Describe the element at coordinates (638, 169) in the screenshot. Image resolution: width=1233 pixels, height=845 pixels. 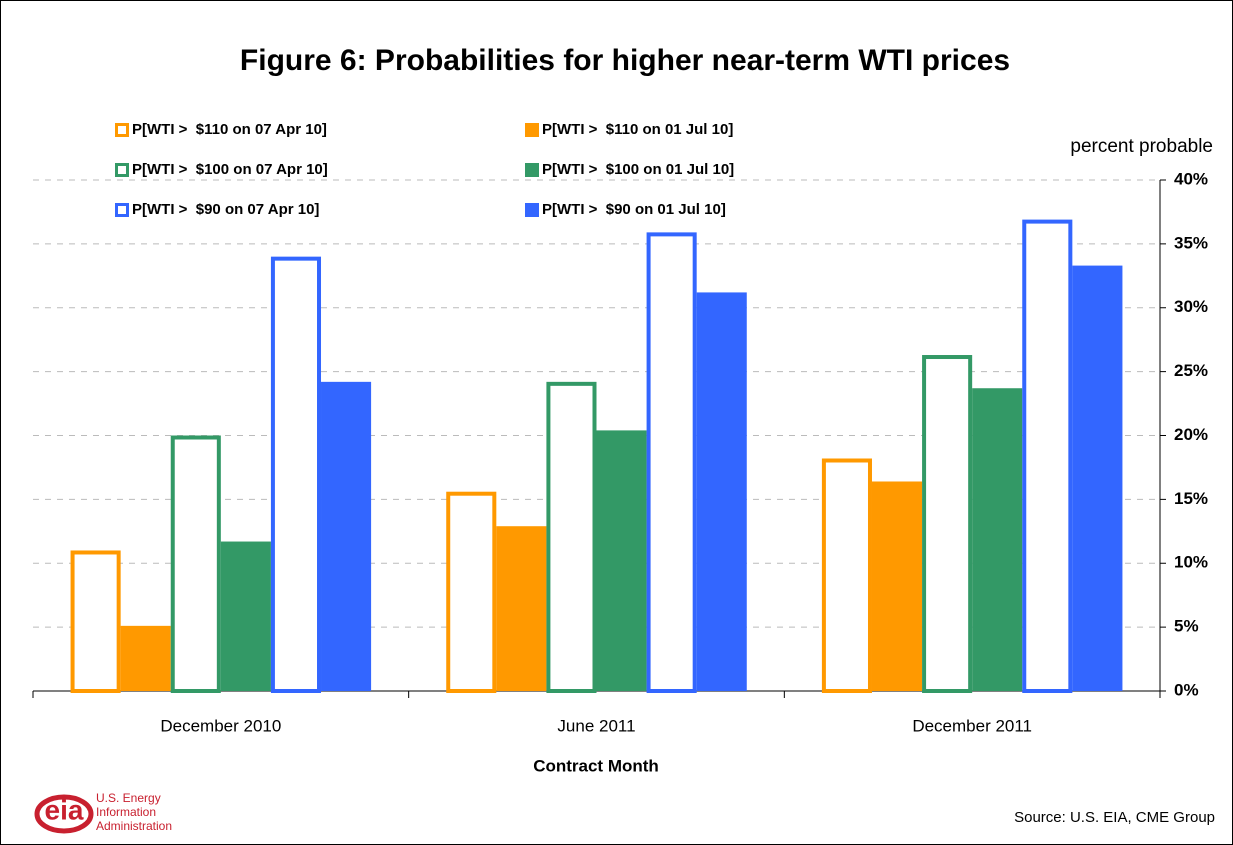
I see `legend-label: P[WTI > $100 on 01 Jul 10]` at that location.